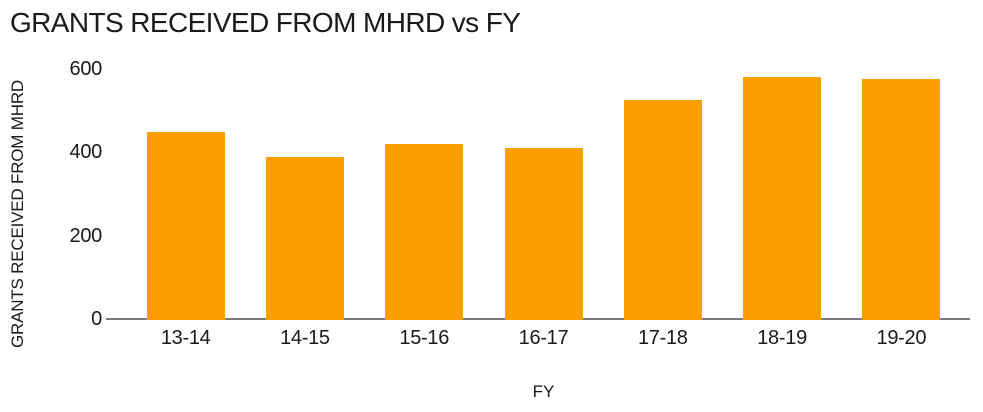  Describe the element at coordinates (543, 338) in the screenshot. I see `x-tick-label: 16-17` at that location.